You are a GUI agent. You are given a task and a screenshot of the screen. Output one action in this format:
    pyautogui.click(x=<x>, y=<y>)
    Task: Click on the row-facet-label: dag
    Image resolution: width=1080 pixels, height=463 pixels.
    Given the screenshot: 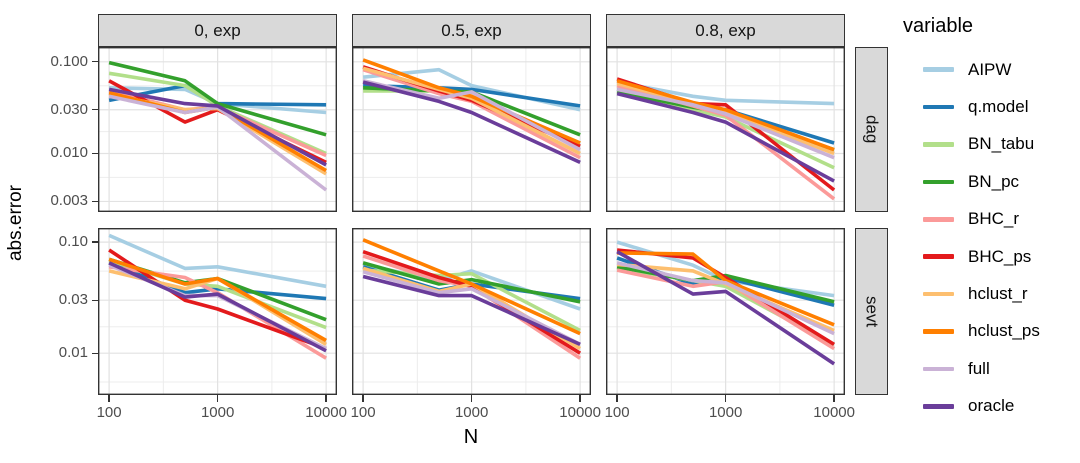 What is the action you would take?
    pyautogui.click(x=872, y=129)
    